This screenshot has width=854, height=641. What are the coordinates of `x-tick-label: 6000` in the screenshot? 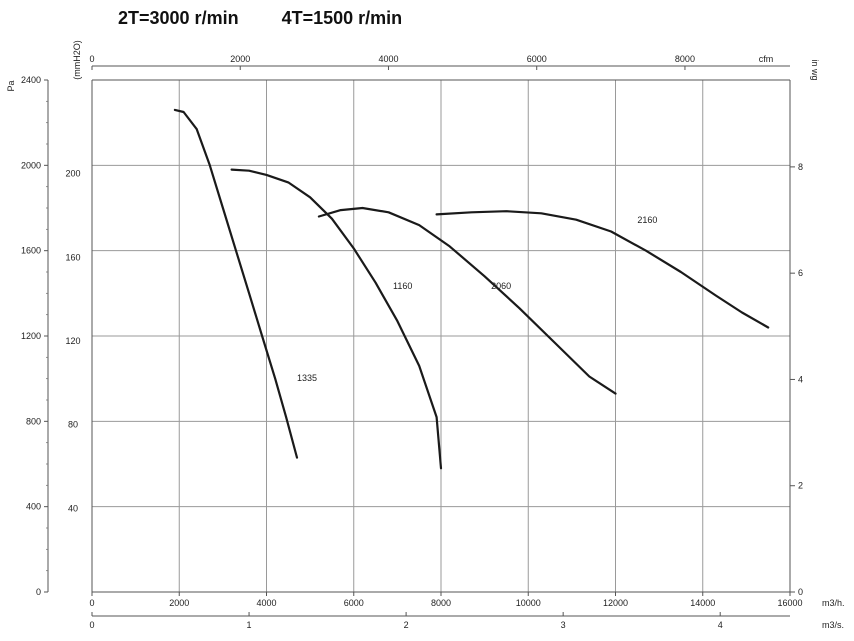 It's located at (354, 603).